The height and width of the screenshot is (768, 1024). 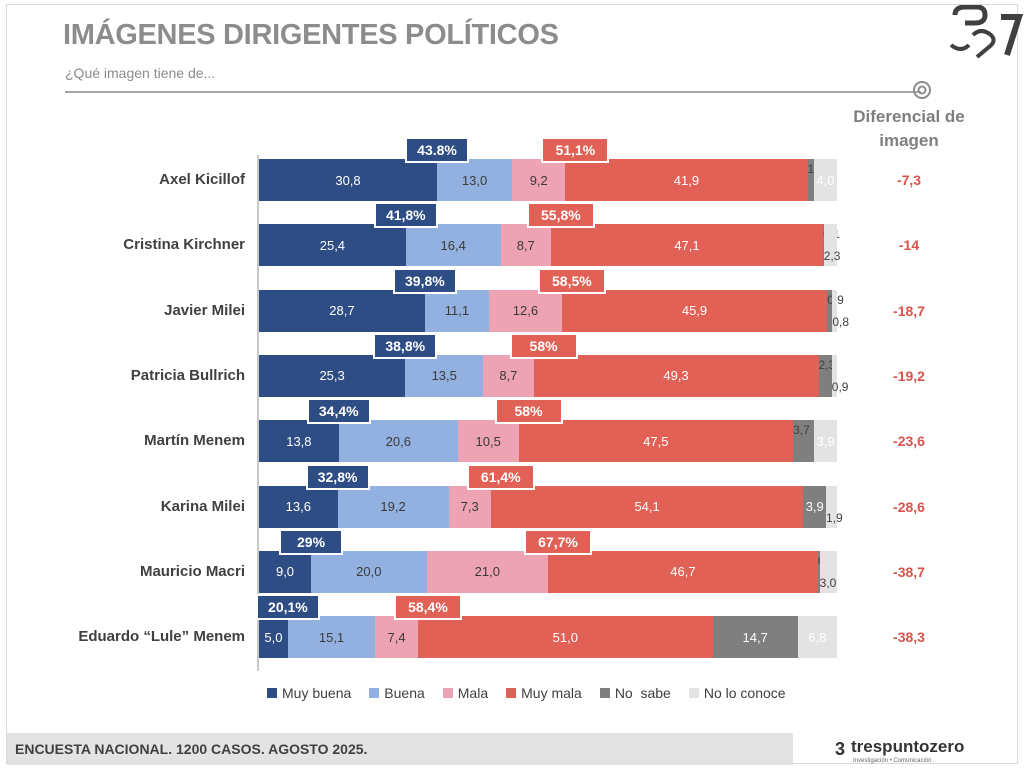 What do you see at coordinates (337, 476) in the screenshot?
I see `positive-total-badge: 32,8%` at bounding box center [337, 476].